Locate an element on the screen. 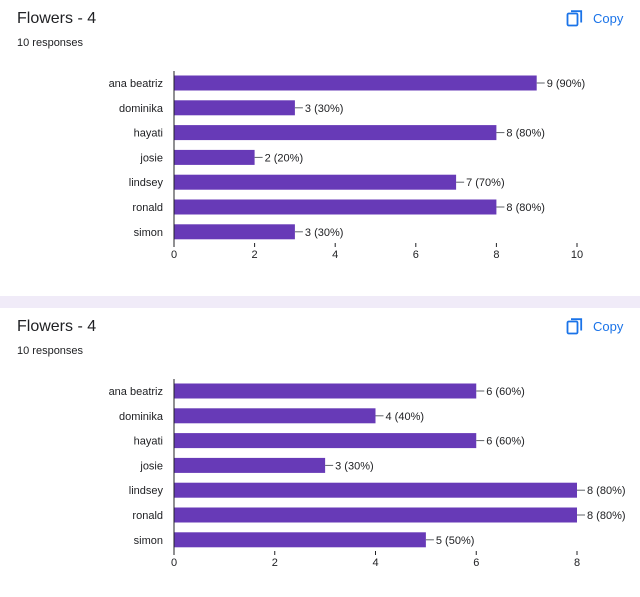  data-label: 7 (70%) is located at coordinates (485, 183).